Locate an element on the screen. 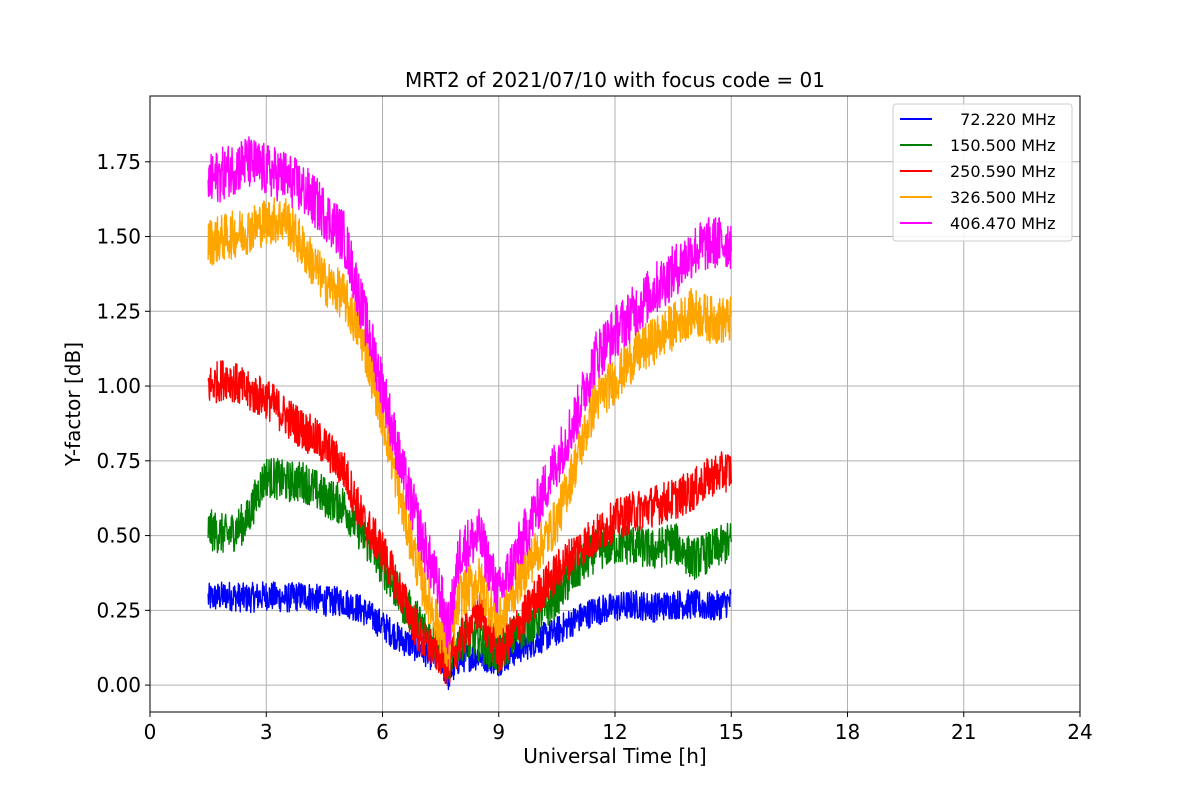  y-tick-label: 1.75 is located at coordinates (118, 162).